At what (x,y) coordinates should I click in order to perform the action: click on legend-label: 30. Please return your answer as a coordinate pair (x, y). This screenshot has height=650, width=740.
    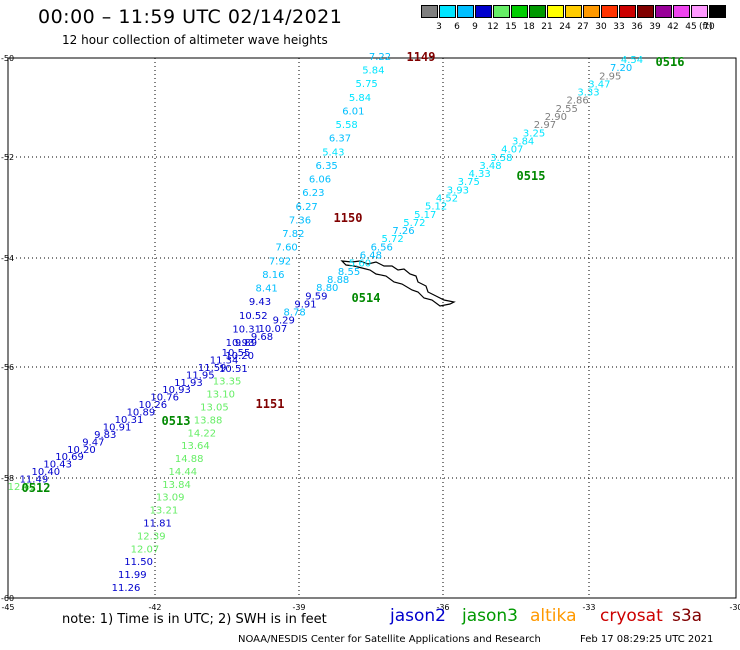
    Looking at the image, I should click on (601, 27).